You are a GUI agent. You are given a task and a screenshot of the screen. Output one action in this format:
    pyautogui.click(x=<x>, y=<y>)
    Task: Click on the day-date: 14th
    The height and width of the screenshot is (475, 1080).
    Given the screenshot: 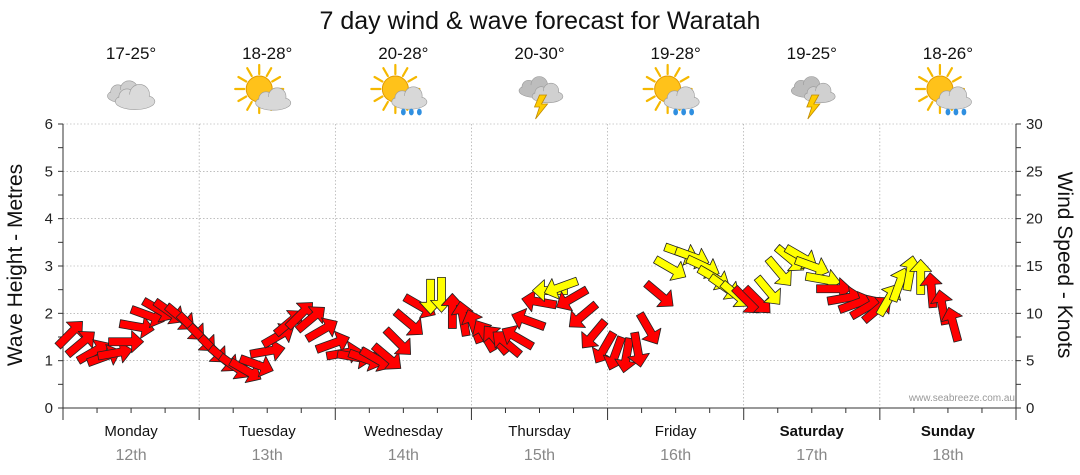 What is the action you would take?
    pyautogui.click(x=403, y=455)
    